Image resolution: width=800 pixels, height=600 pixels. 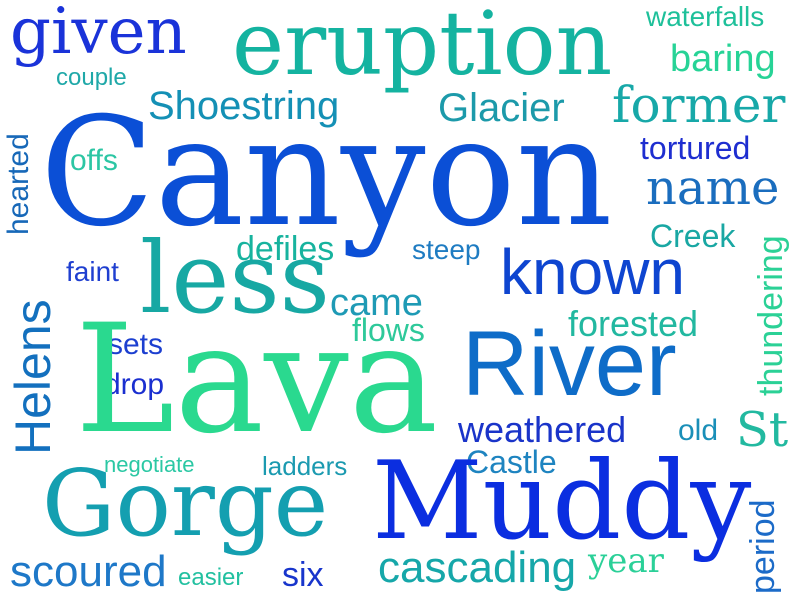 What do you see at coordinates (693, 236) in the screenshot?
I see `word-creek: Creek` at bounding box center [693, 236].